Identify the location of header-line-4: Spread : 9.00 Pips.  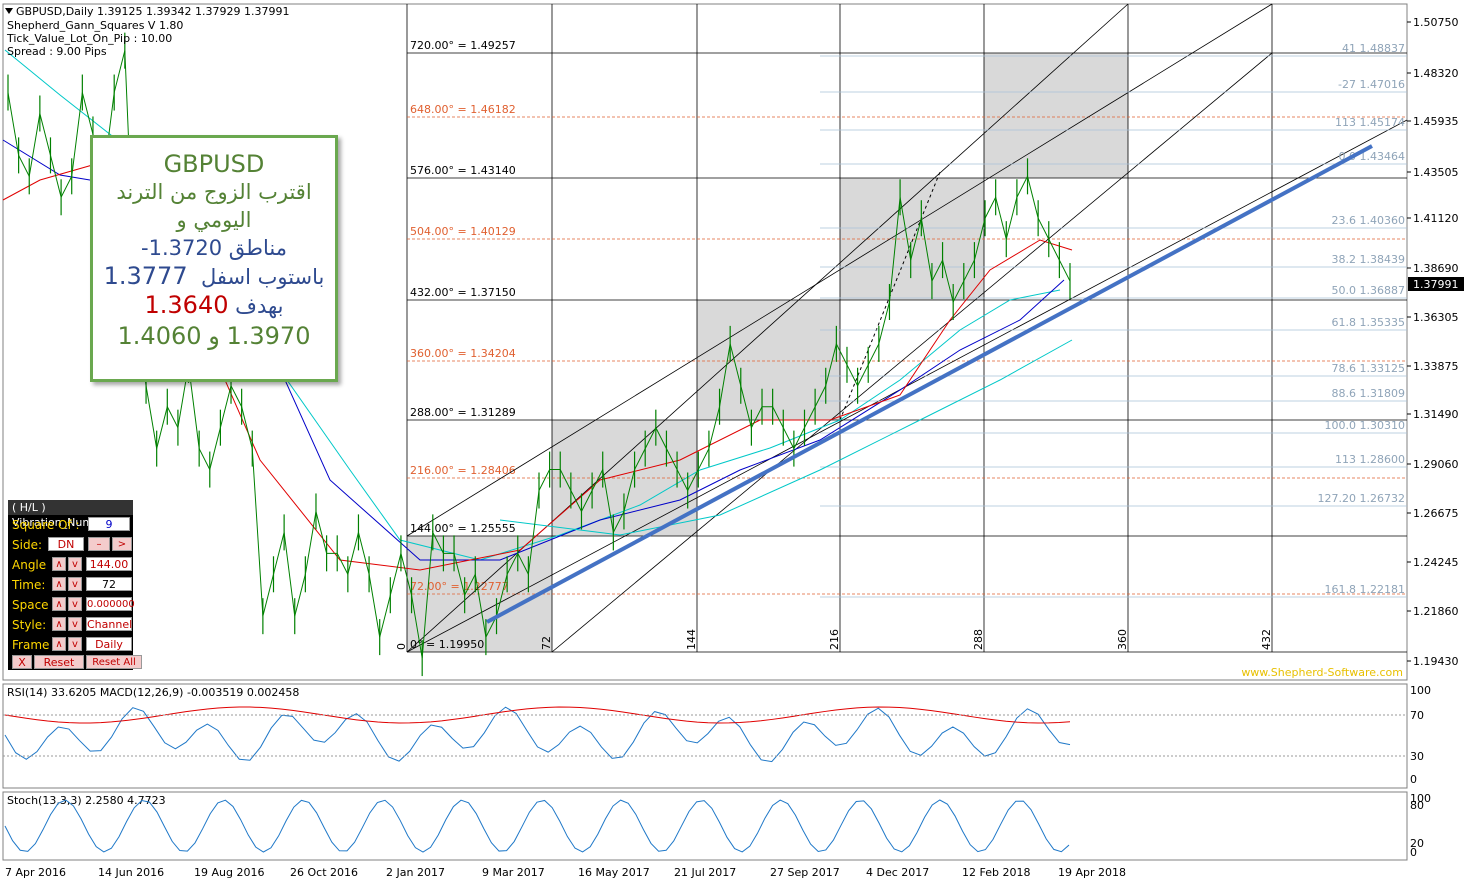
(57, 51).